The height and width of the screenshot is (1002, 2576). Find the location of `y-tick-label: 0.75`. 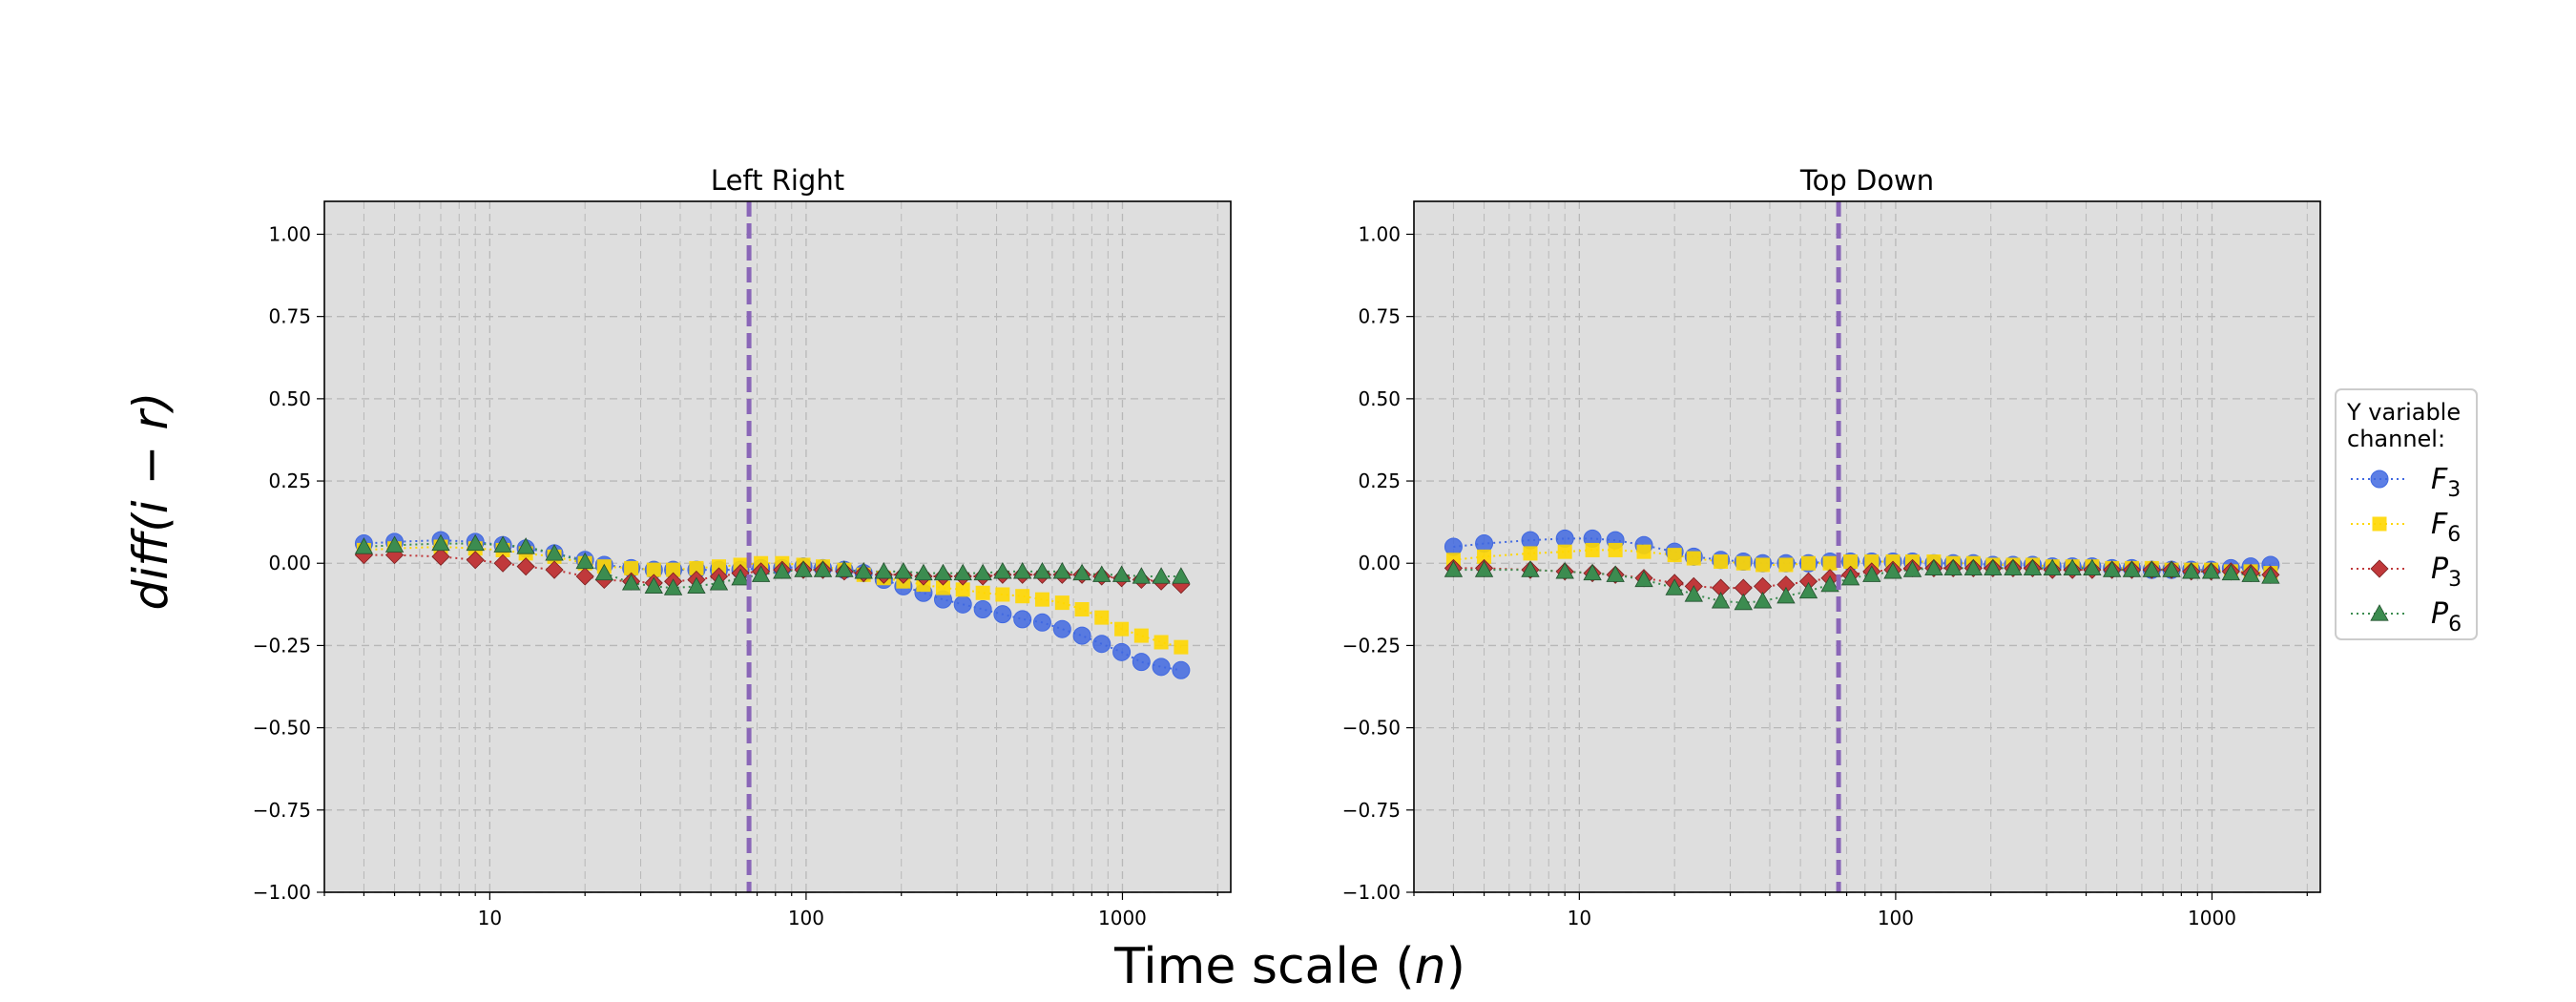

y-tick-label: 0.75 is located at coordinates (289, 316).